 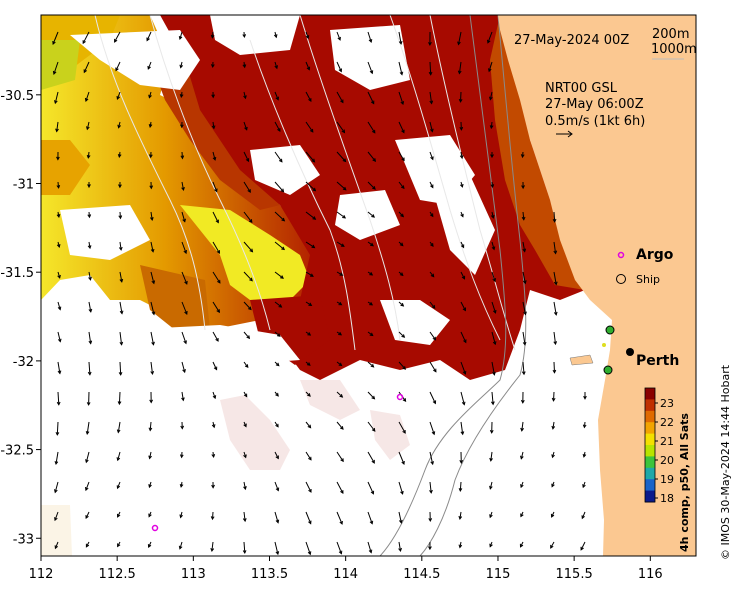 What do you see at coordinates (17, 451) in the screenshot?
I see `y-tick-label: -32.5` at bounding box center [17, 451].